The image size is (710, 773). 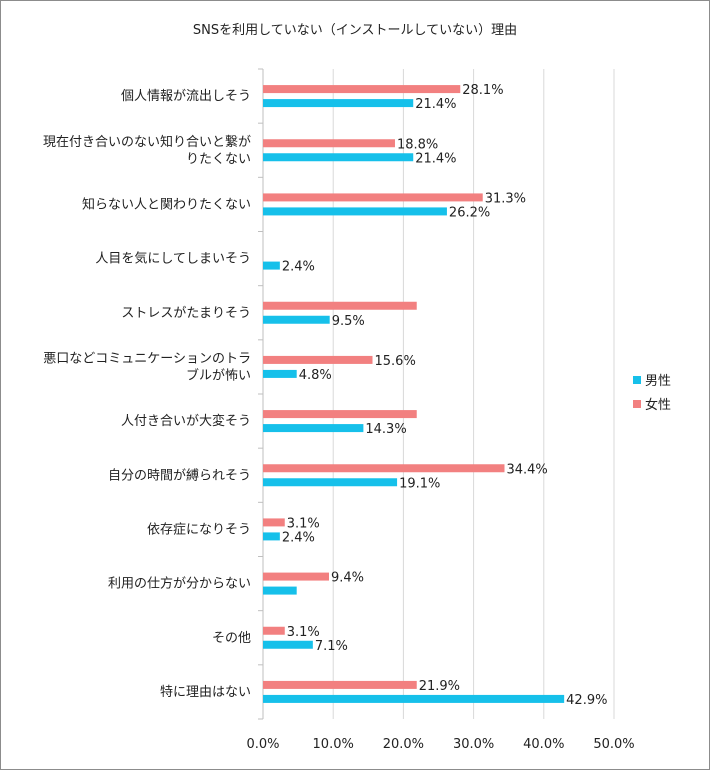 I want to click on x-tick-label: 10.0%, so click(x=333, y=744).